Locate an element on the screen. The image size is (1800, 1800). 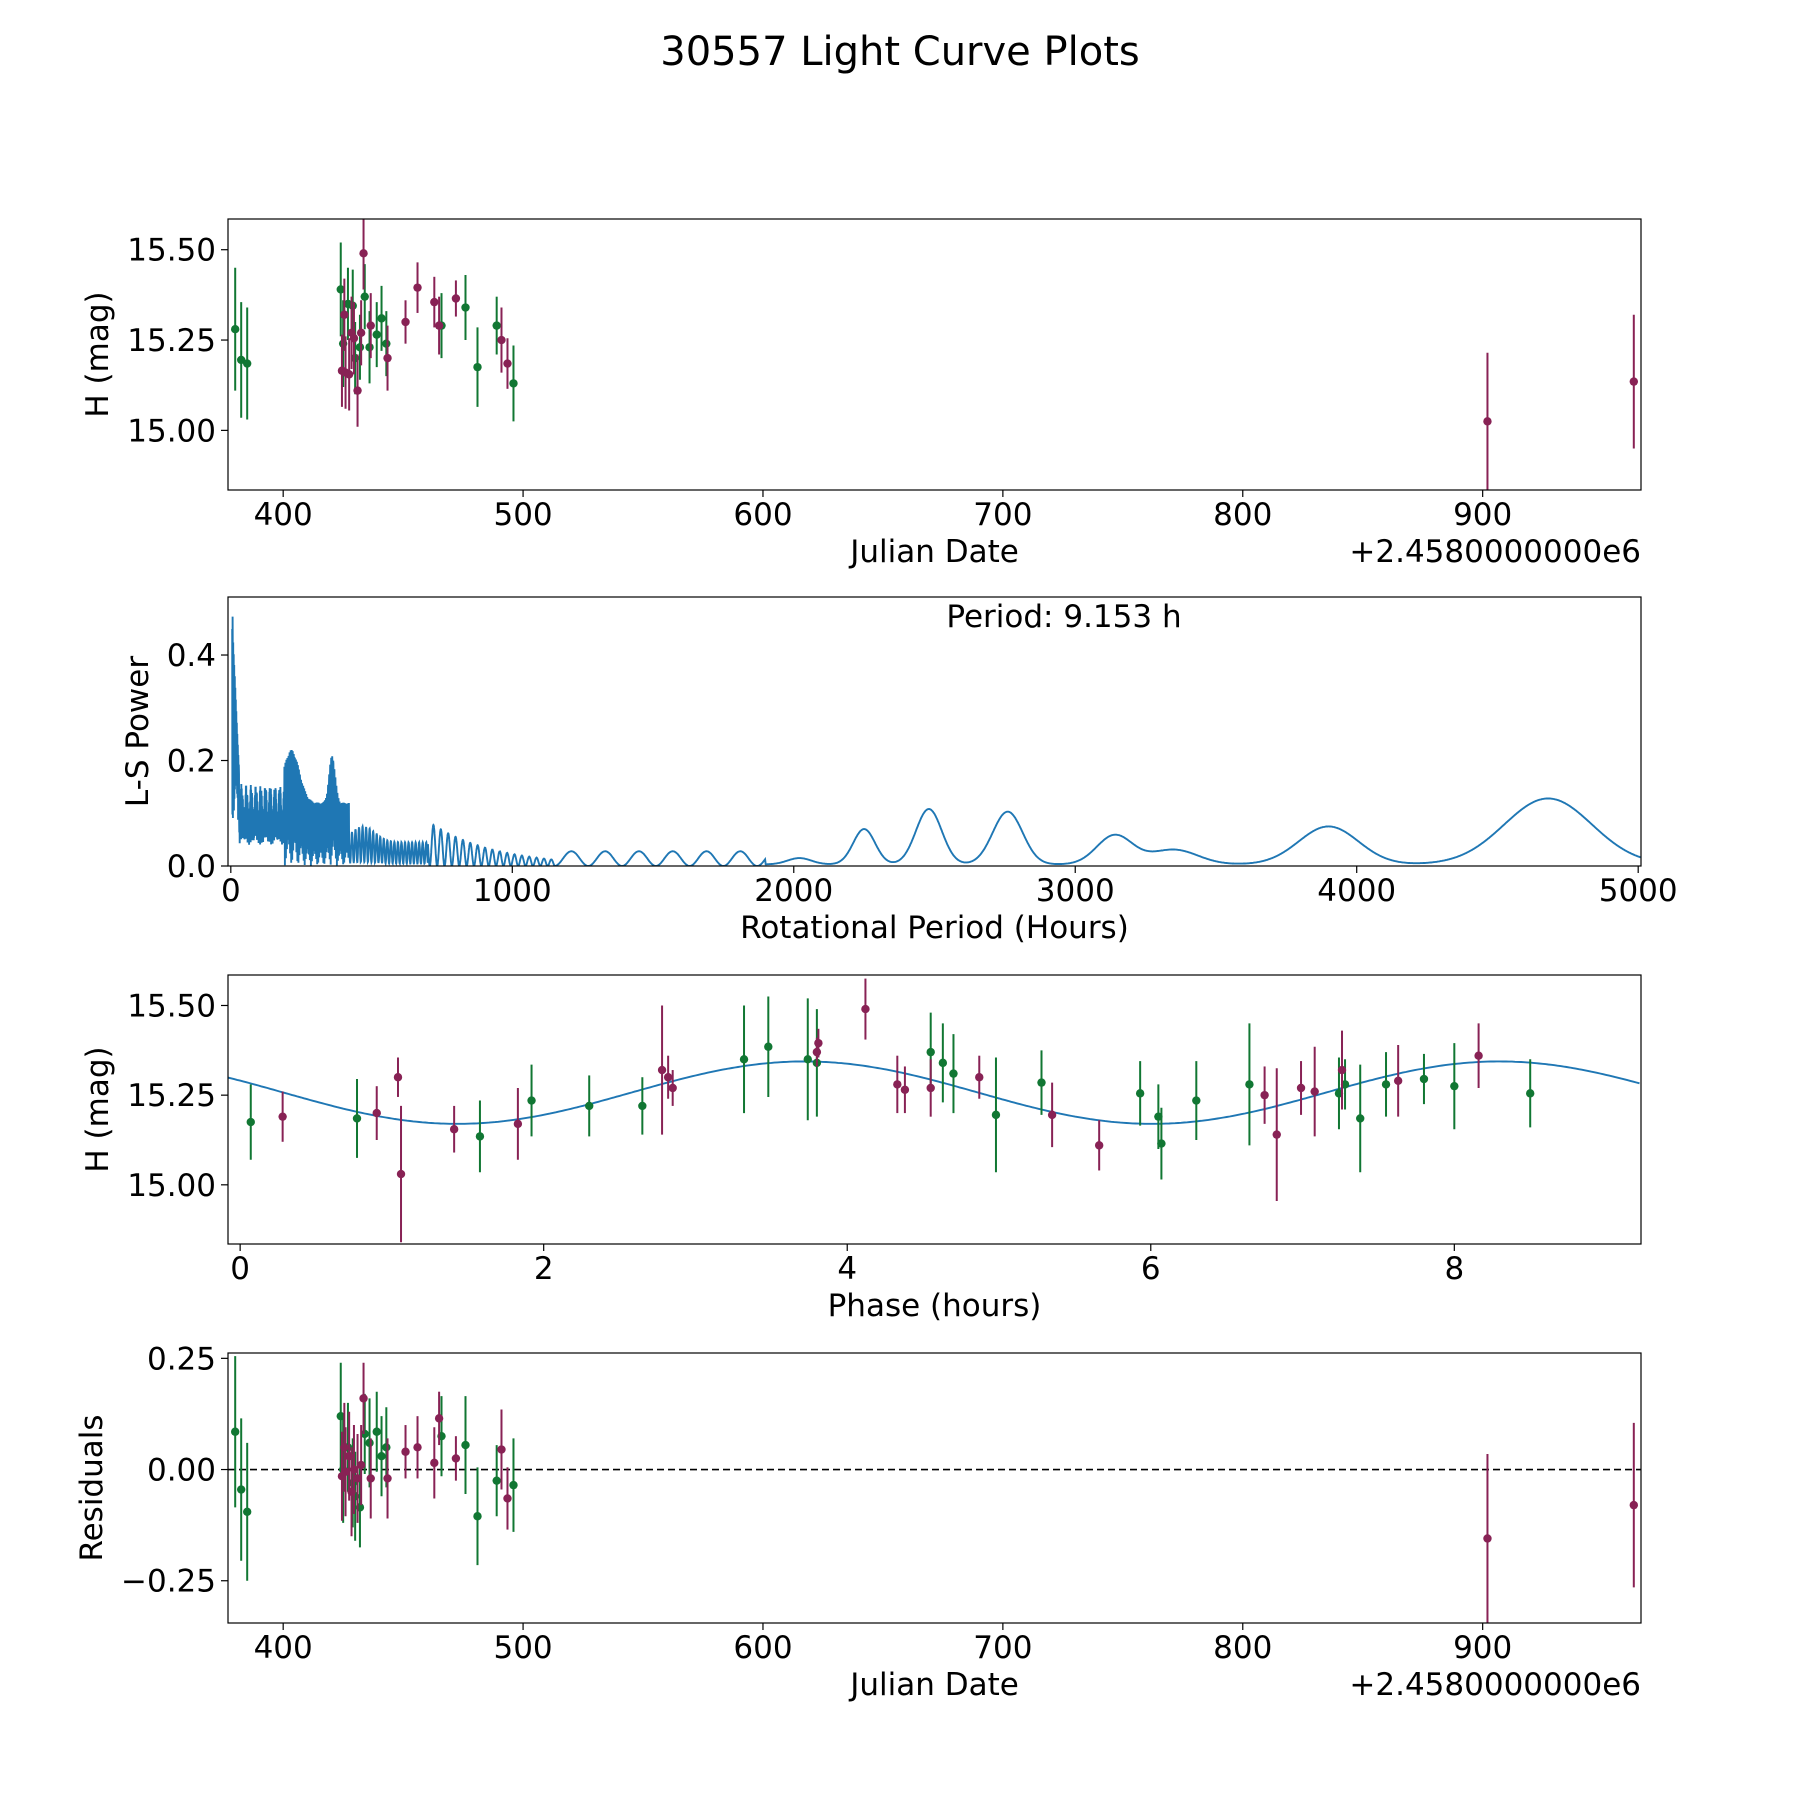
y-tick-label: 15.25 is located at coordinates (171, 1096).